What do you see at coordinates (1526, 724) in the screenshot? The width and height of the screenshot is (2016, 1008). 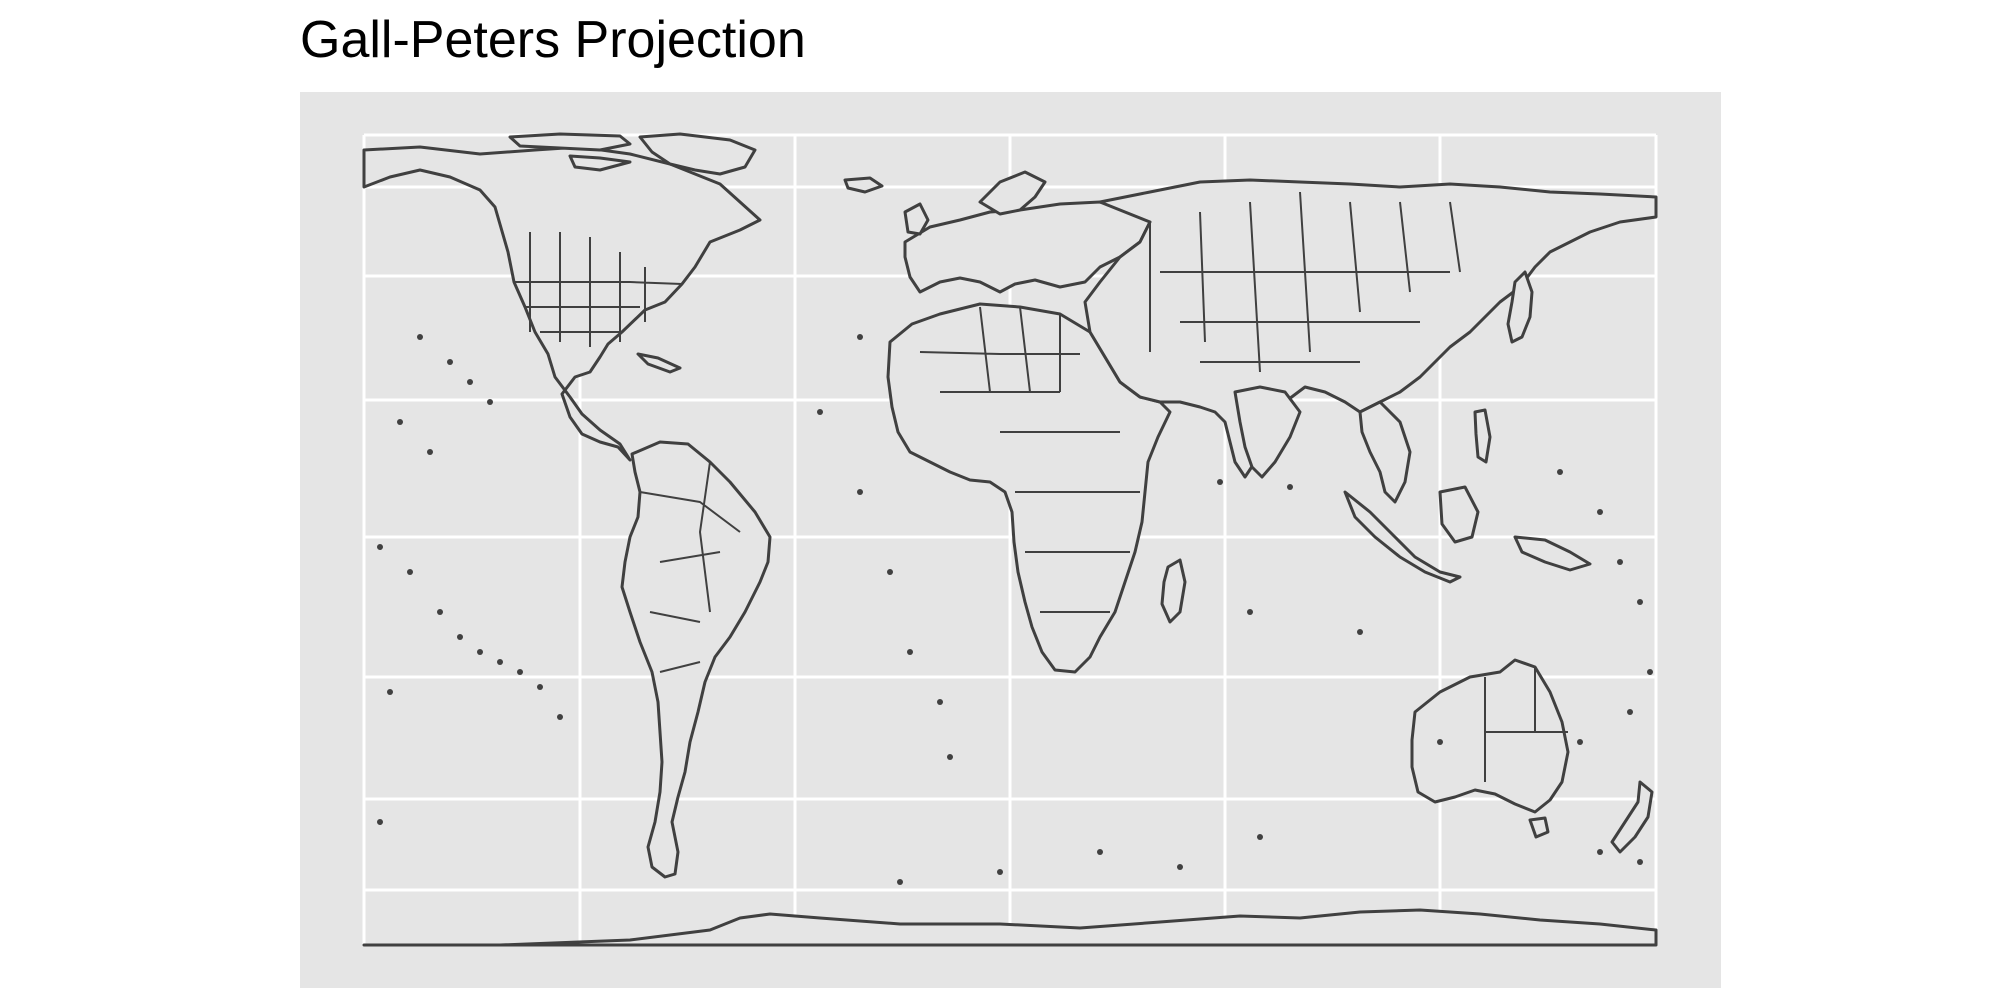 I see `australia-borders` at bounding box center [1526, 724].